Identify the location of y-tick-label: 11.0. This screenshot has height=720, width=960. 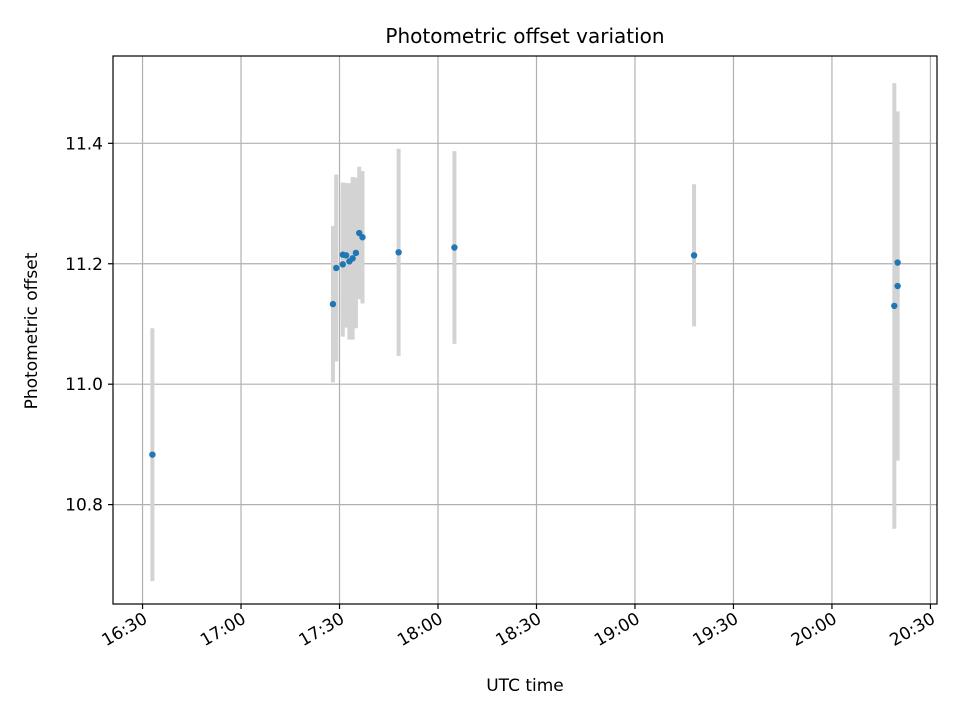
(84, 385).